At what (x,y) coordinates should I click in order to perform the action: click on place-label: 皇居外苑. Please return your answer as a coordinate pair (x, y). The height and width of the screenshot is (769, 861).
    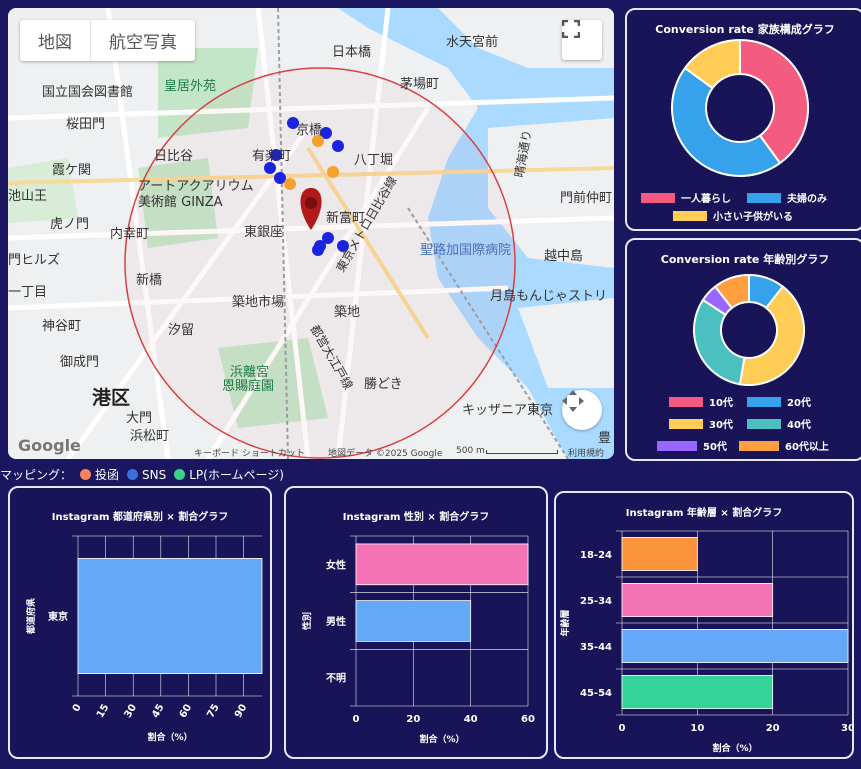
    Looking at the image, I should click on (190, 86).